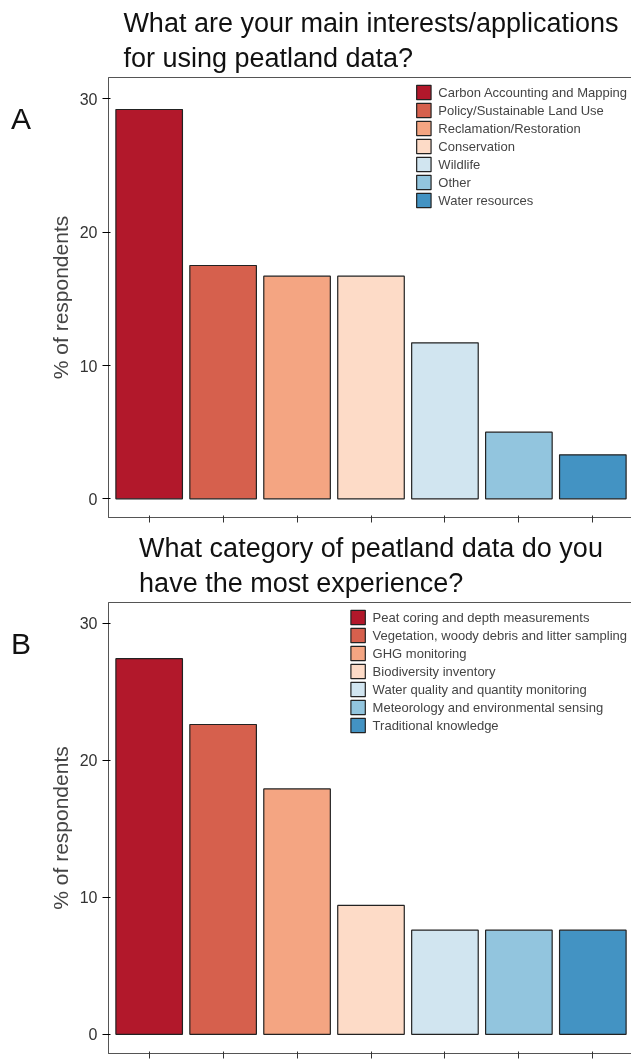  What do you see at coordinates (499, 635) in the screenshot?
I see `legend-label: Vegetation, woody debris and litter sampling` at bounding box center [499, 635].